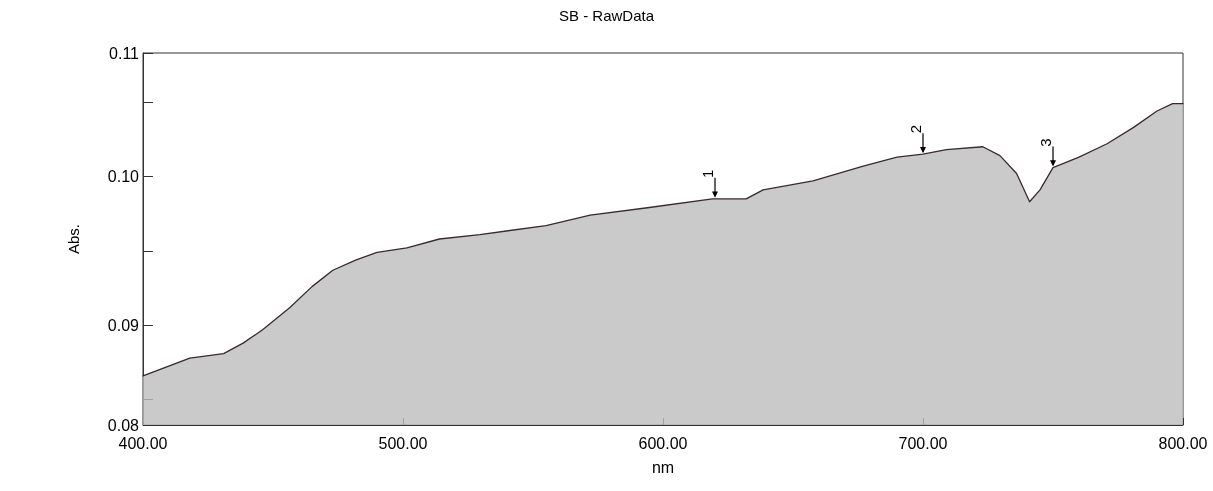 This screenshot has height=491, width=1213. What do you see at coordinates (707, 173) in the screenshot?
I see `annotation: 1` at bounding box center [707, 173].